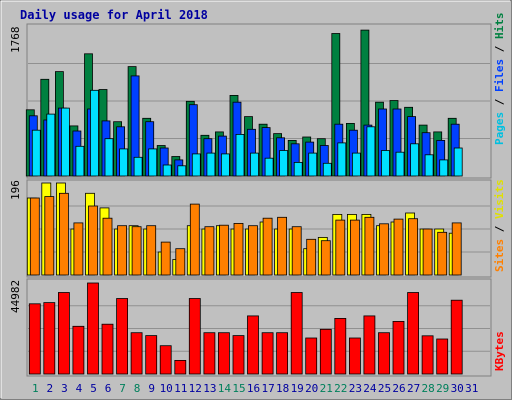  I want to click on x-tick-label-day-8: 8, so click(137, 388).